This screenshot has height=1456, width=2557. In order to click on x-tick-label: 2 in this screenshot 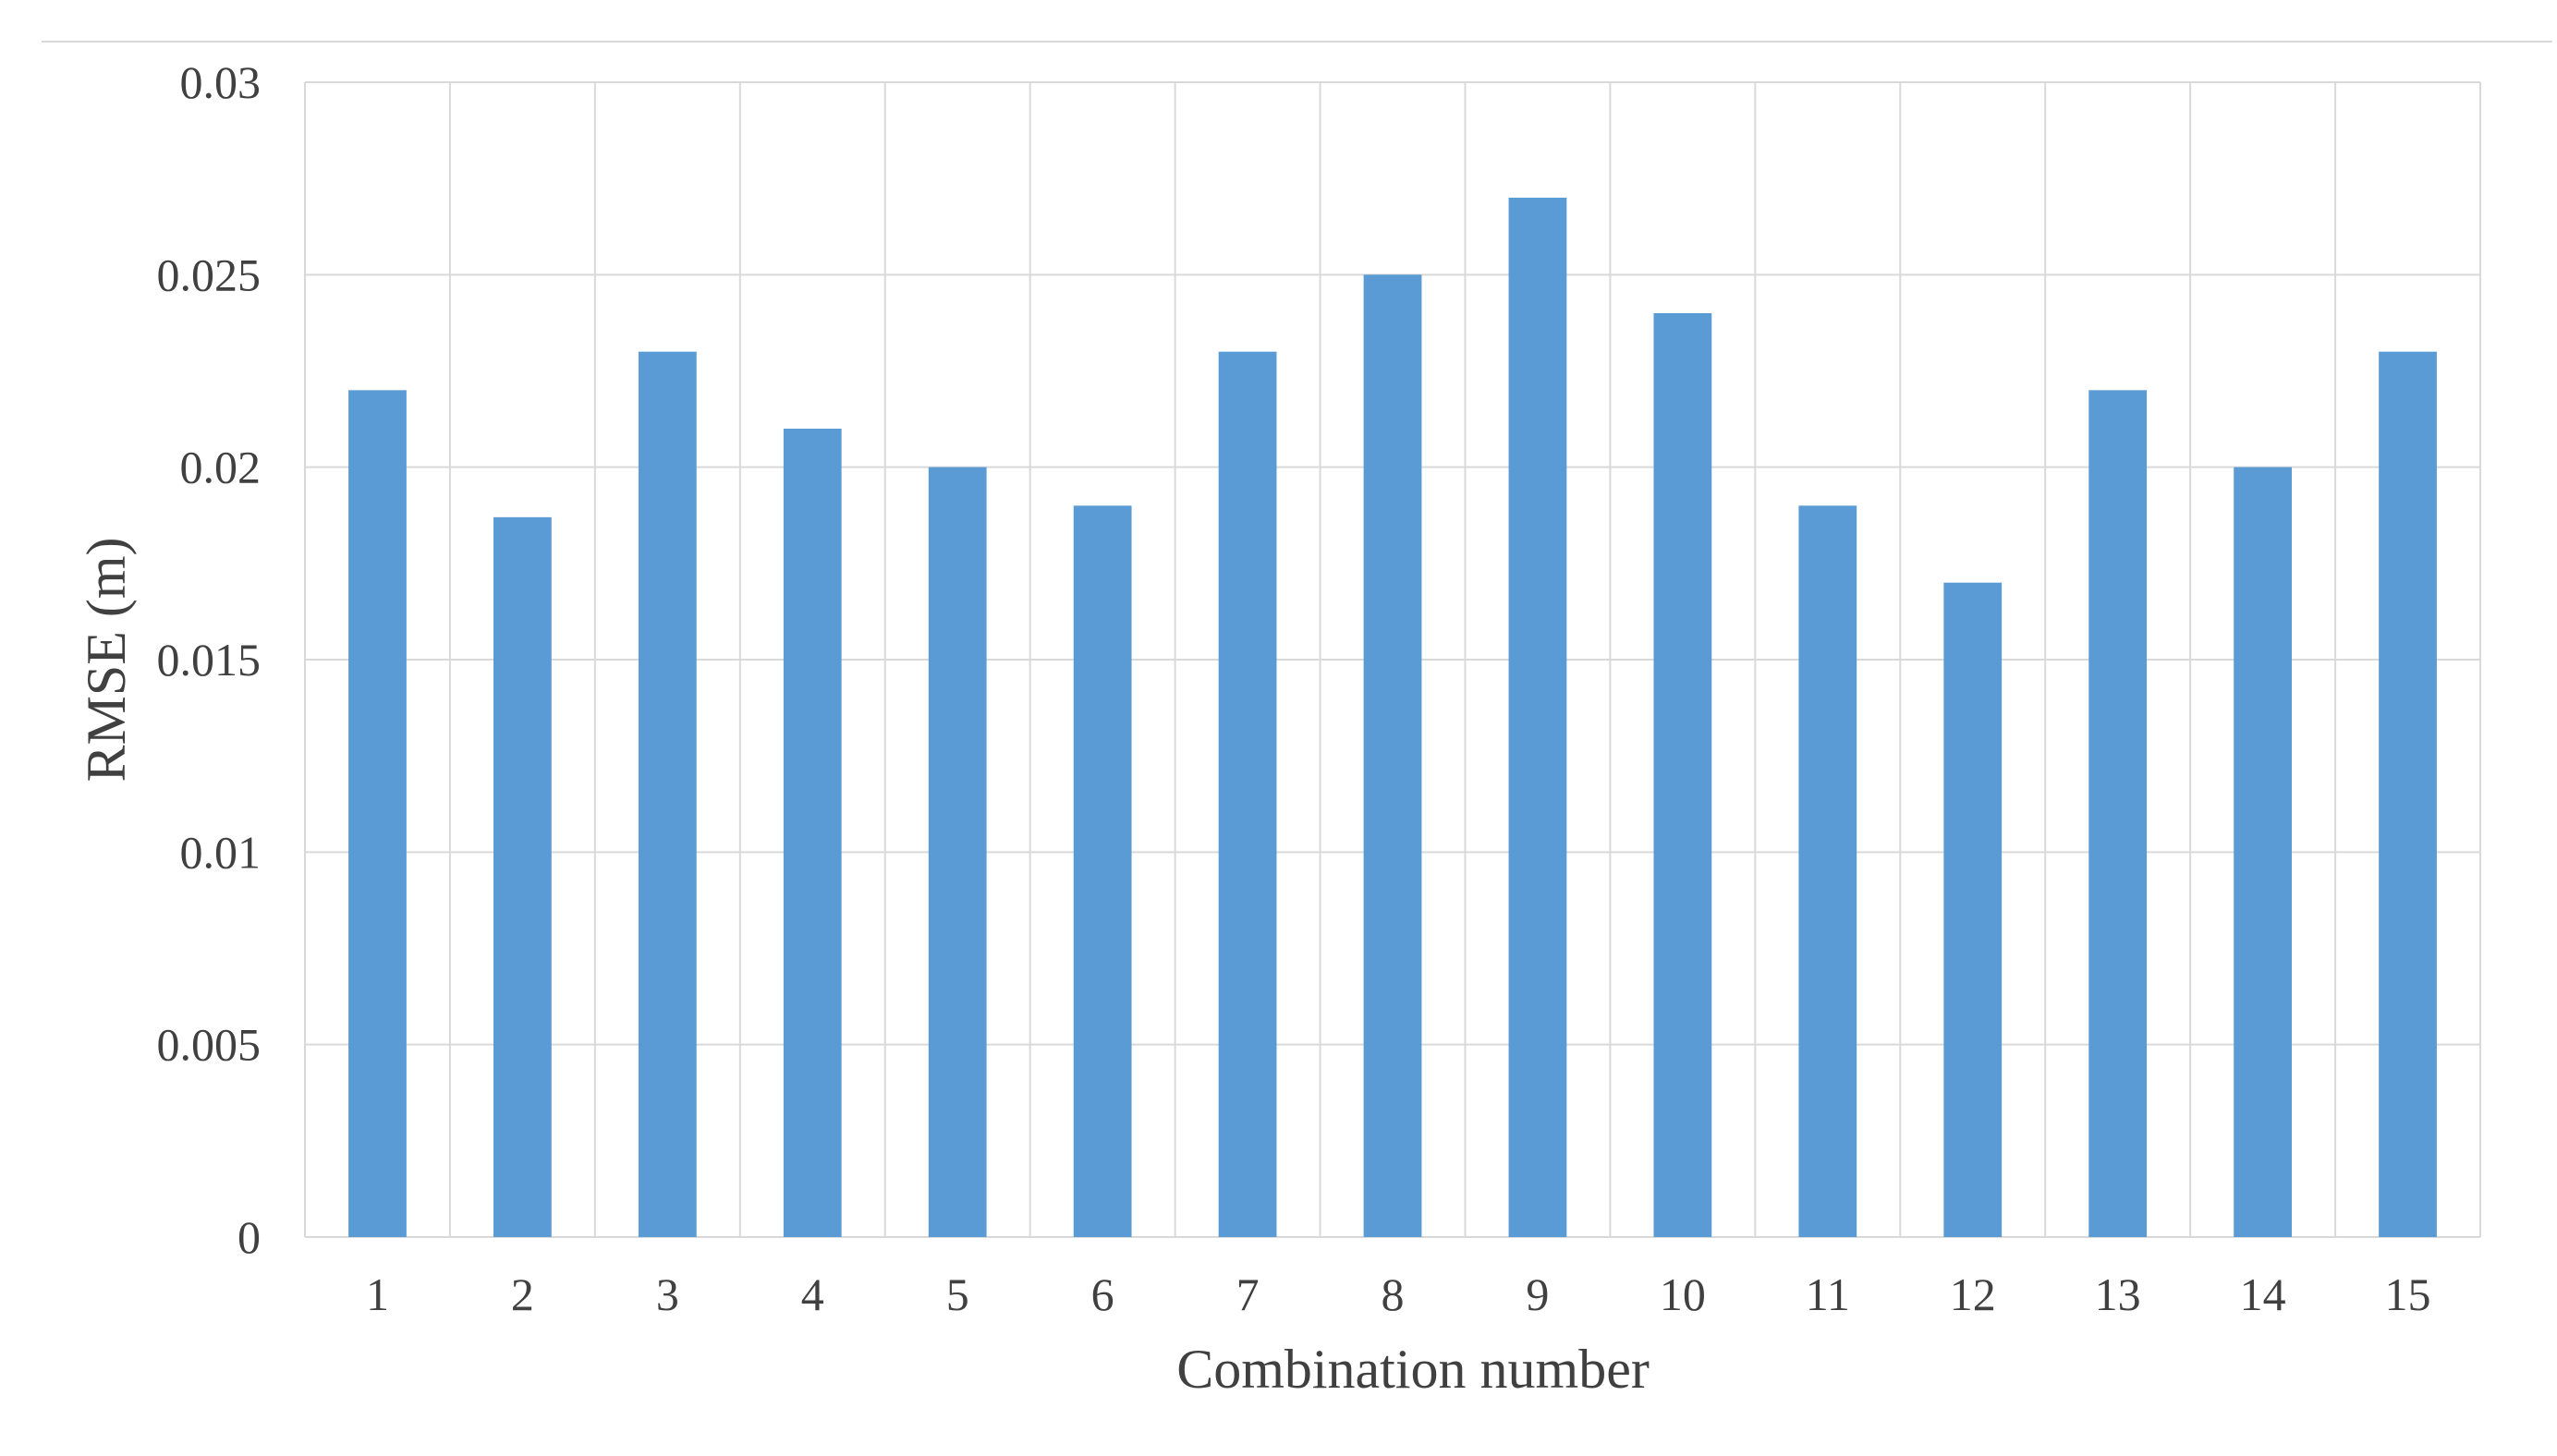, I will do `click(522, 1294)`.